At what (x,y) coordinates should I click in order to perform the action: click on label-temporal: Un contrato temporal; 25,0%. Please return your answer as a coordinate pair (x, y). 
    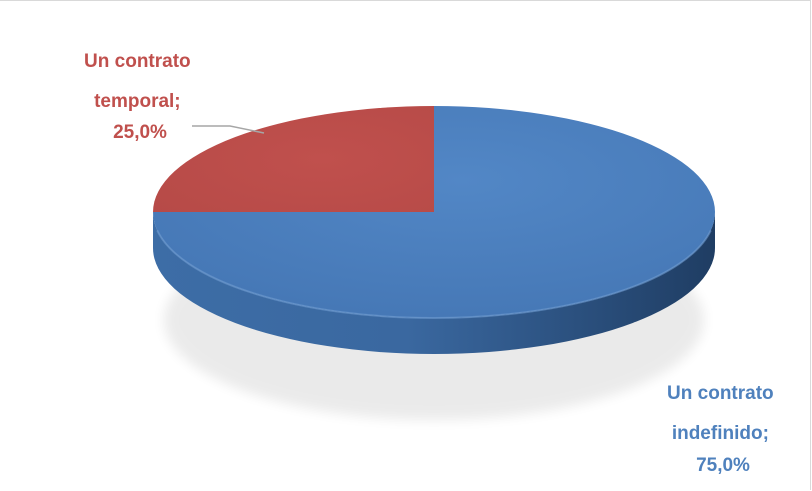
    Looking at the image, I should click on (140, 97).